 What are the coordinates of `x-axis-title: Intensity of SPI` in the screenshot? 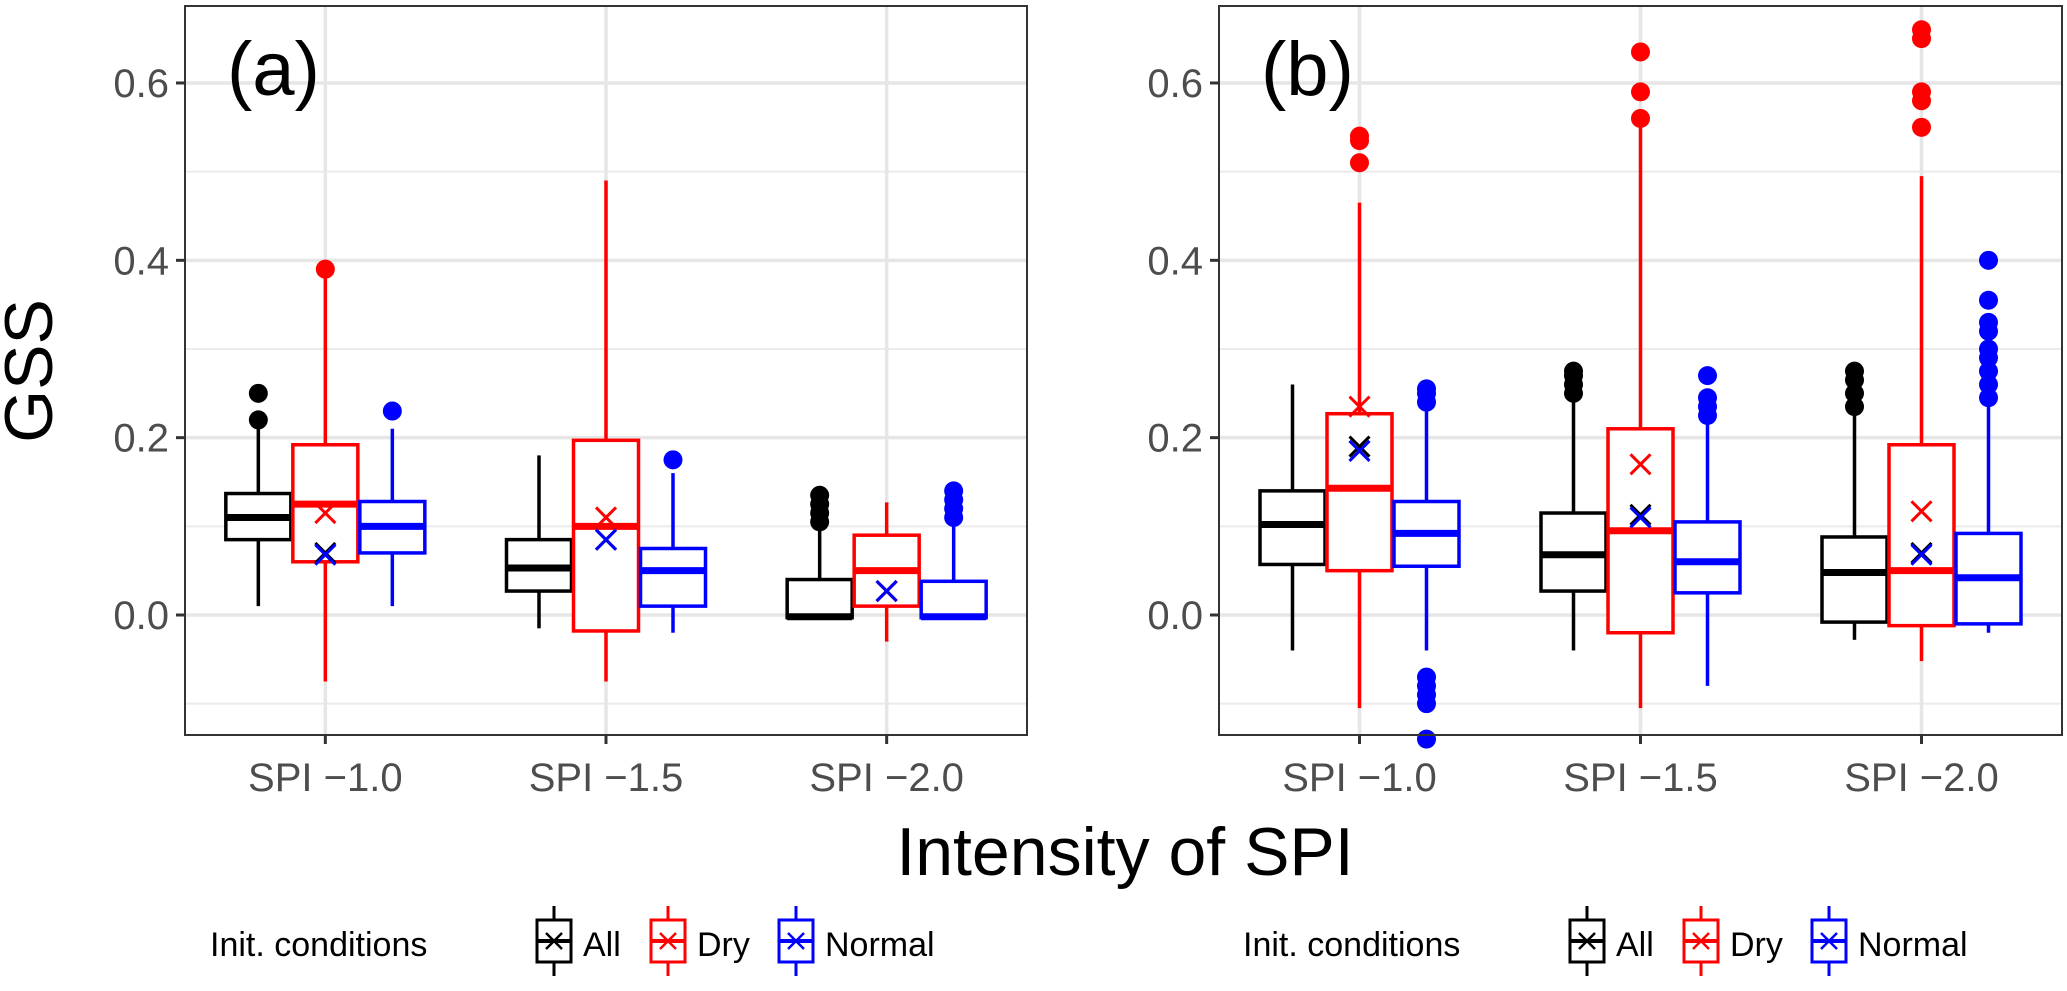 It's located at (1124, 852).